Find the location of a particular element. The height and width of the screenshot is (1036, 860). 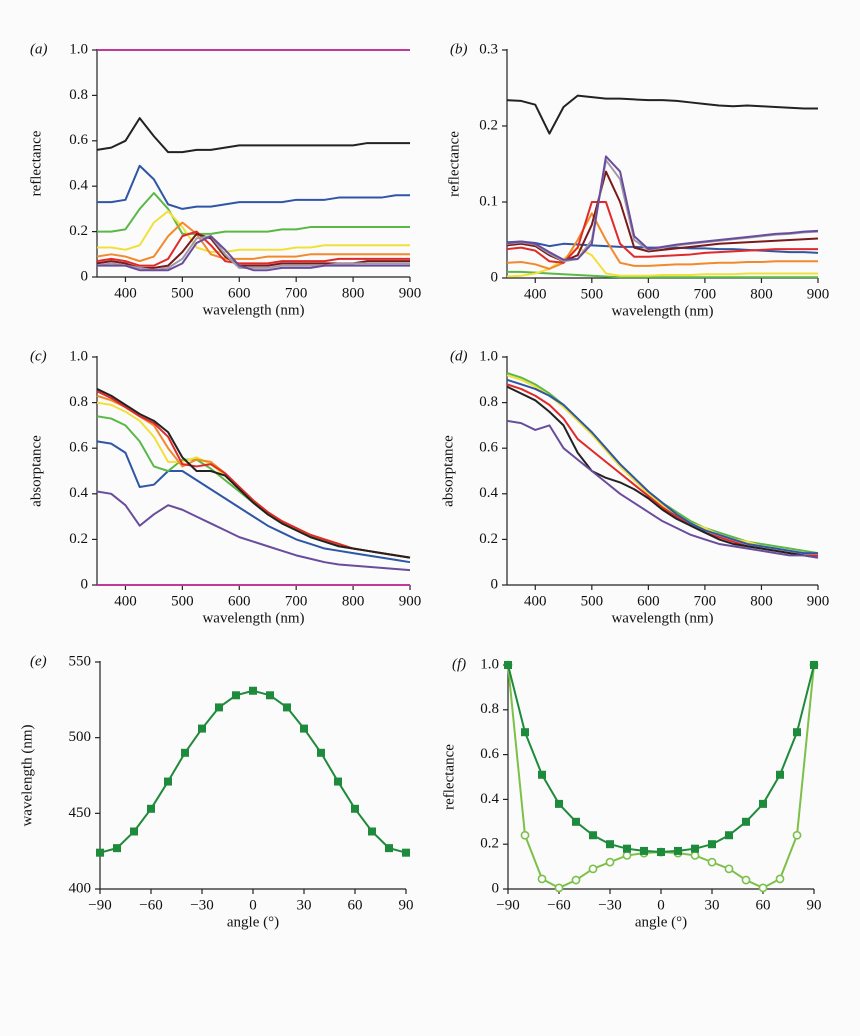

panel-label: (a) is located at coordinates (39, 49).